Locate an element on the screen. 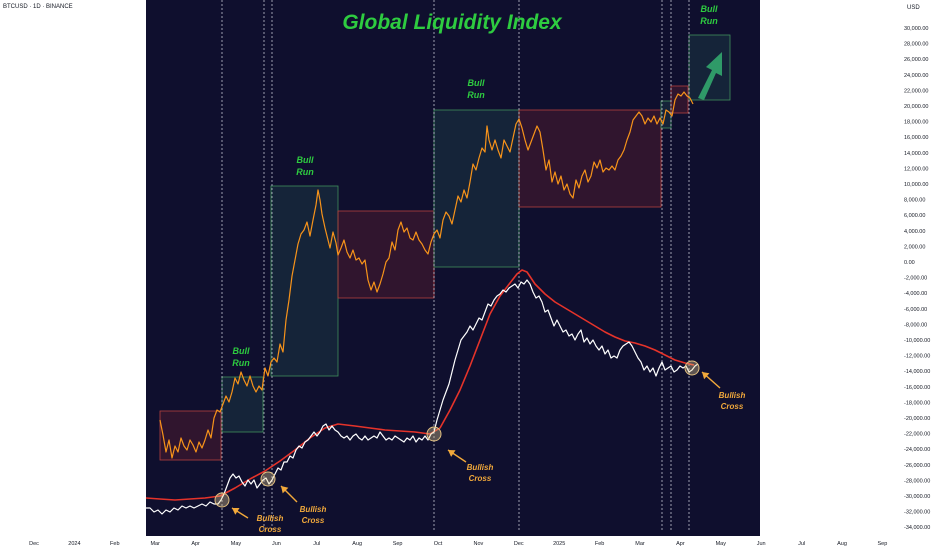  right-axis-tick-label: -20,000.00 is located at coordinates (917, 419).